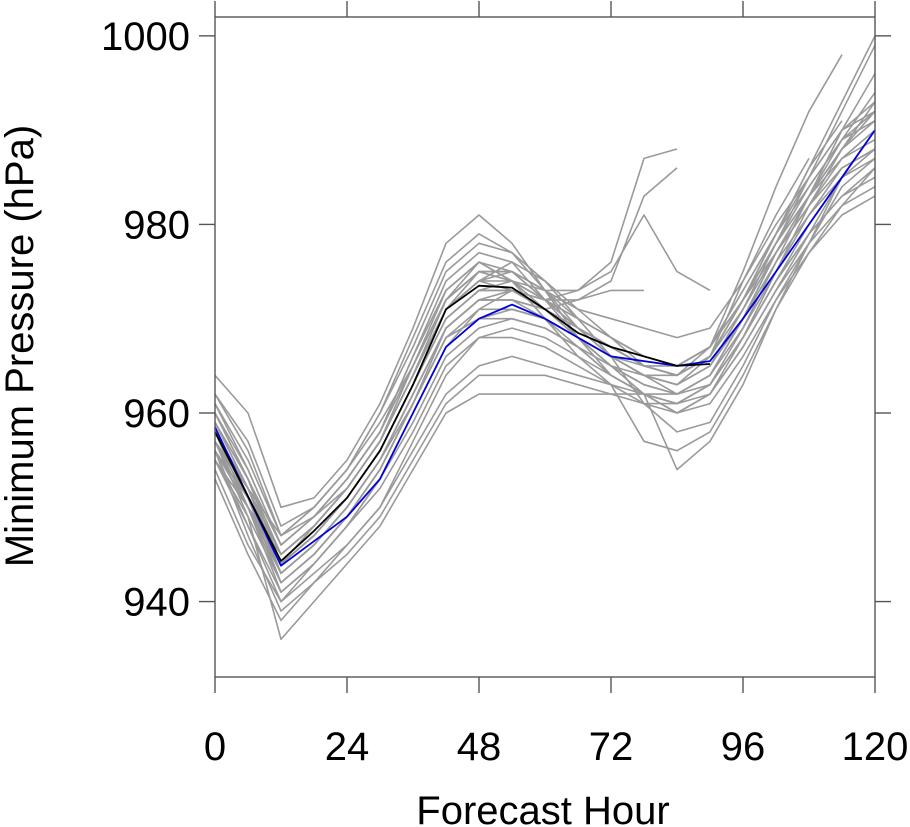 The height and width of the screenshot is (827, 910). I want to click on x-tick-label: 0, so click(215, 747).